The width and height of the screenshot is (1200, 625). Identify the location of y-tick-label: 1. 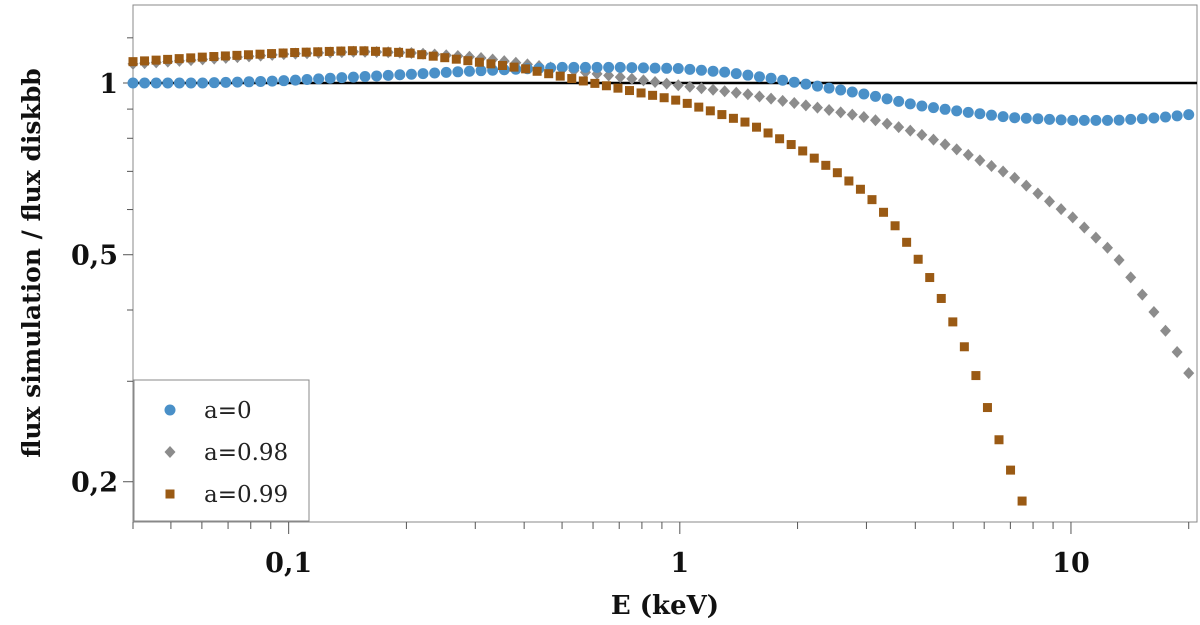
(108, 84).